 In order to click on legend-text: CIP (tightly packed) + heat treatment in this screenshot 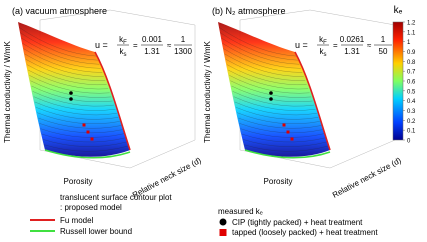, I will do `click(297, 222)`.